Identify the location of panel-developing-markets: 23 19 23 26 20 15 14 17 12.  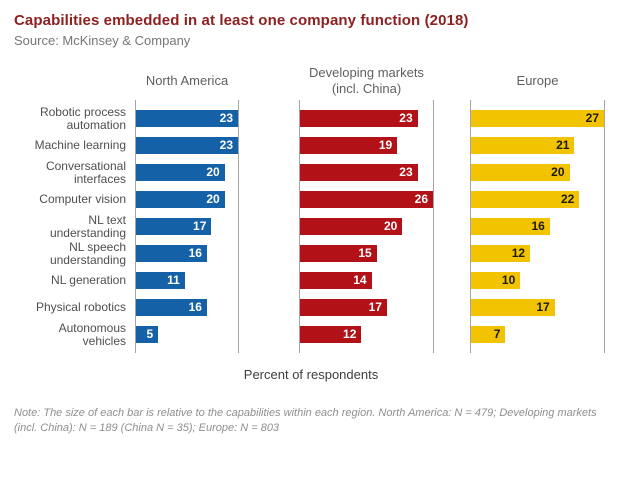
(366, 226).